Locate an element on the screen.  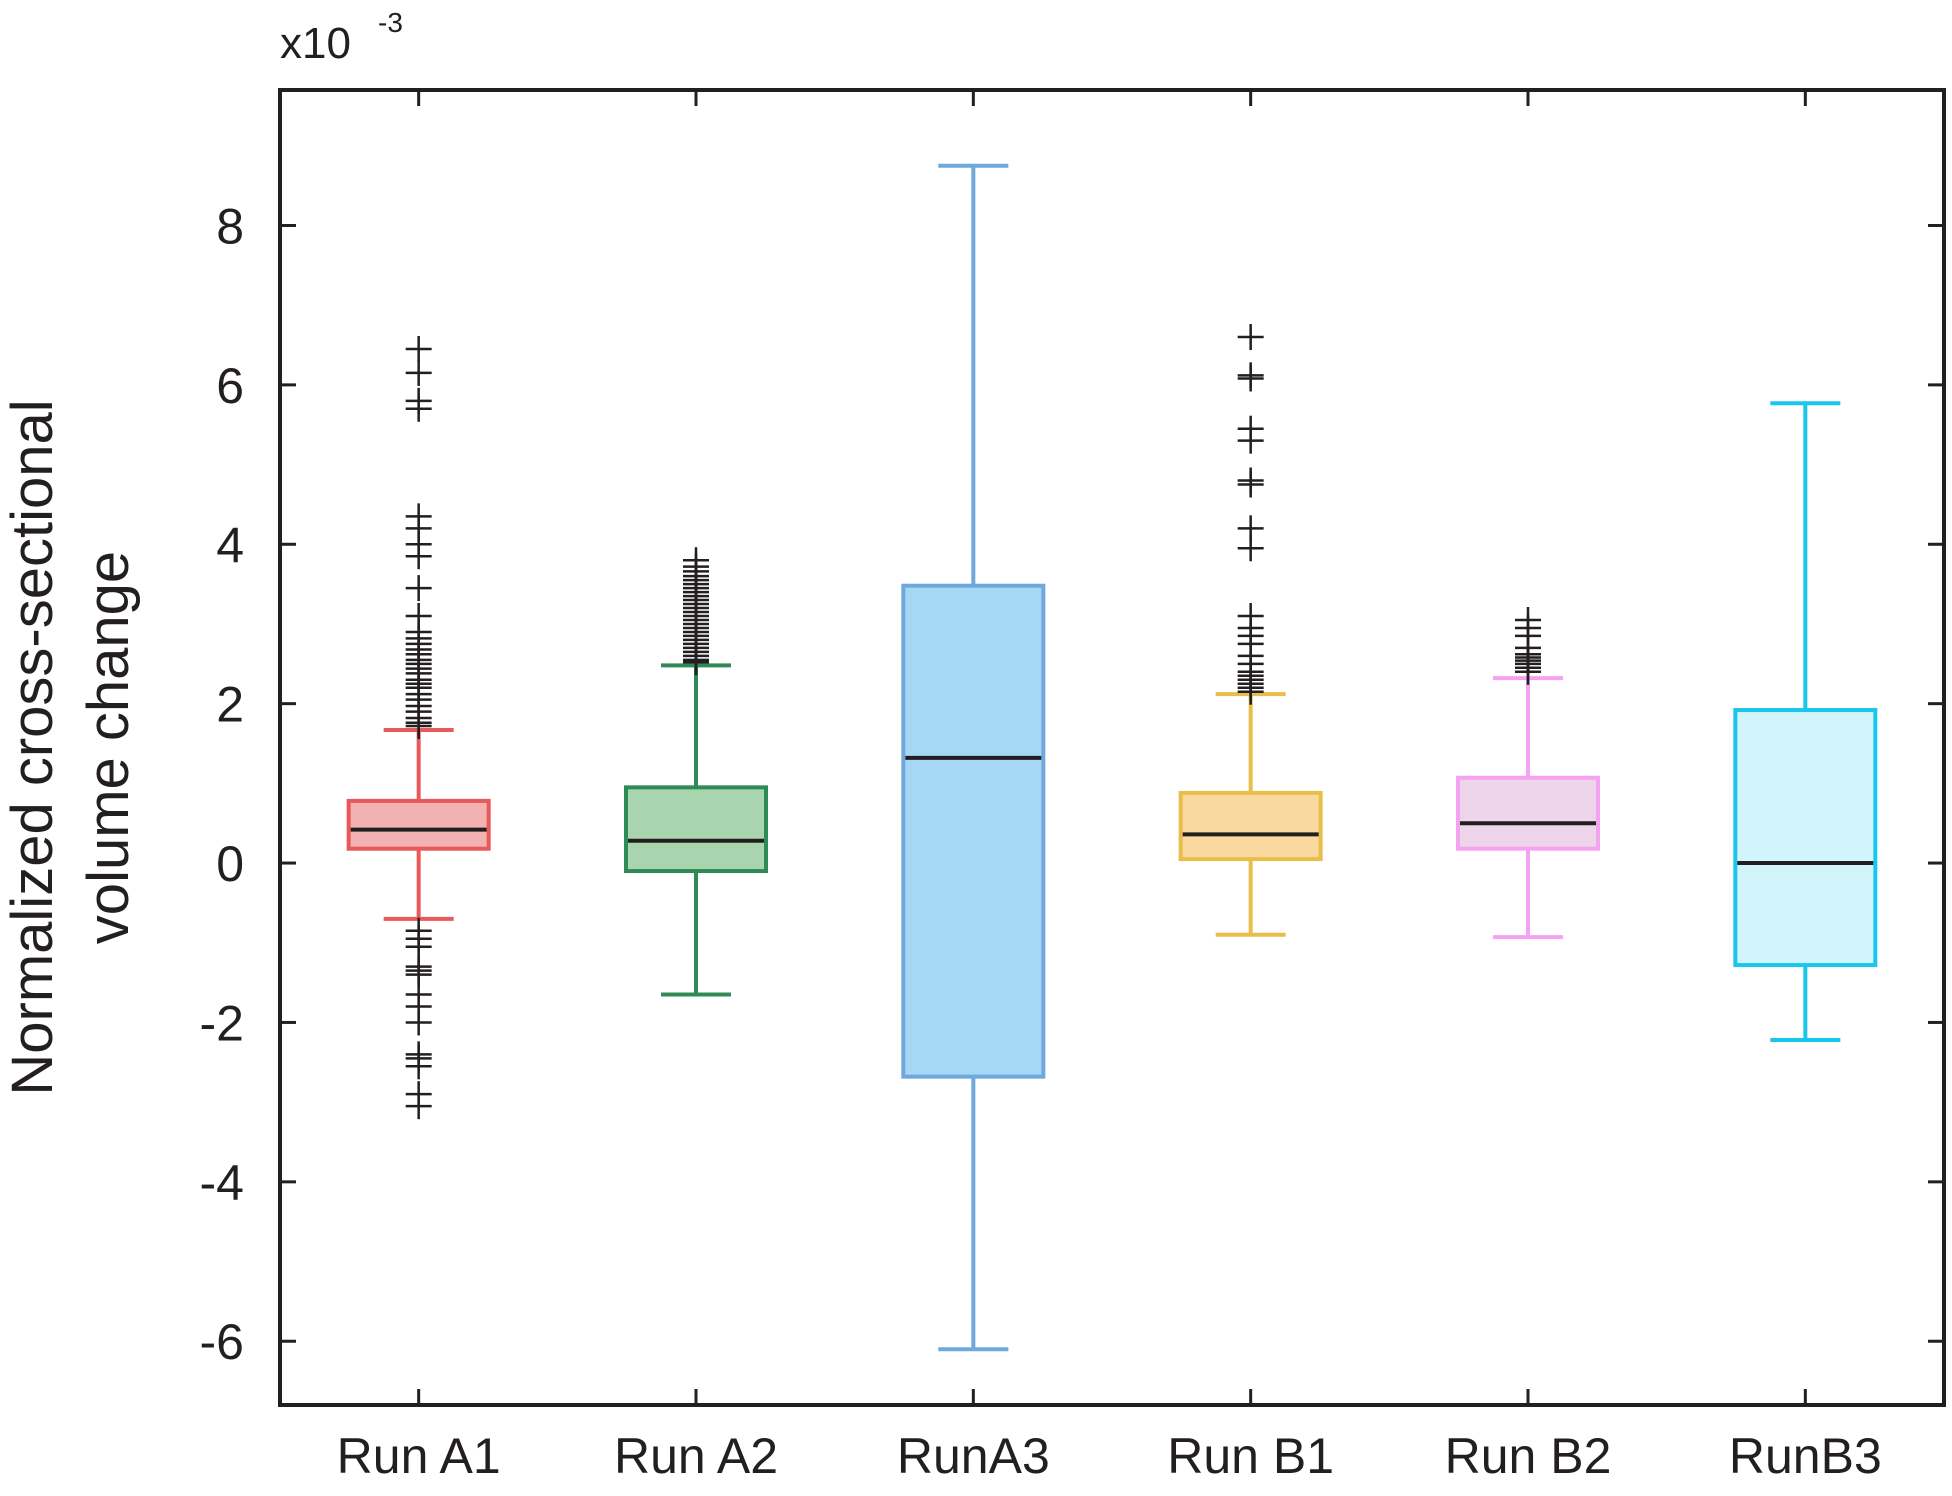
scale-prefix: x10 is located at coordinates (315, 43).